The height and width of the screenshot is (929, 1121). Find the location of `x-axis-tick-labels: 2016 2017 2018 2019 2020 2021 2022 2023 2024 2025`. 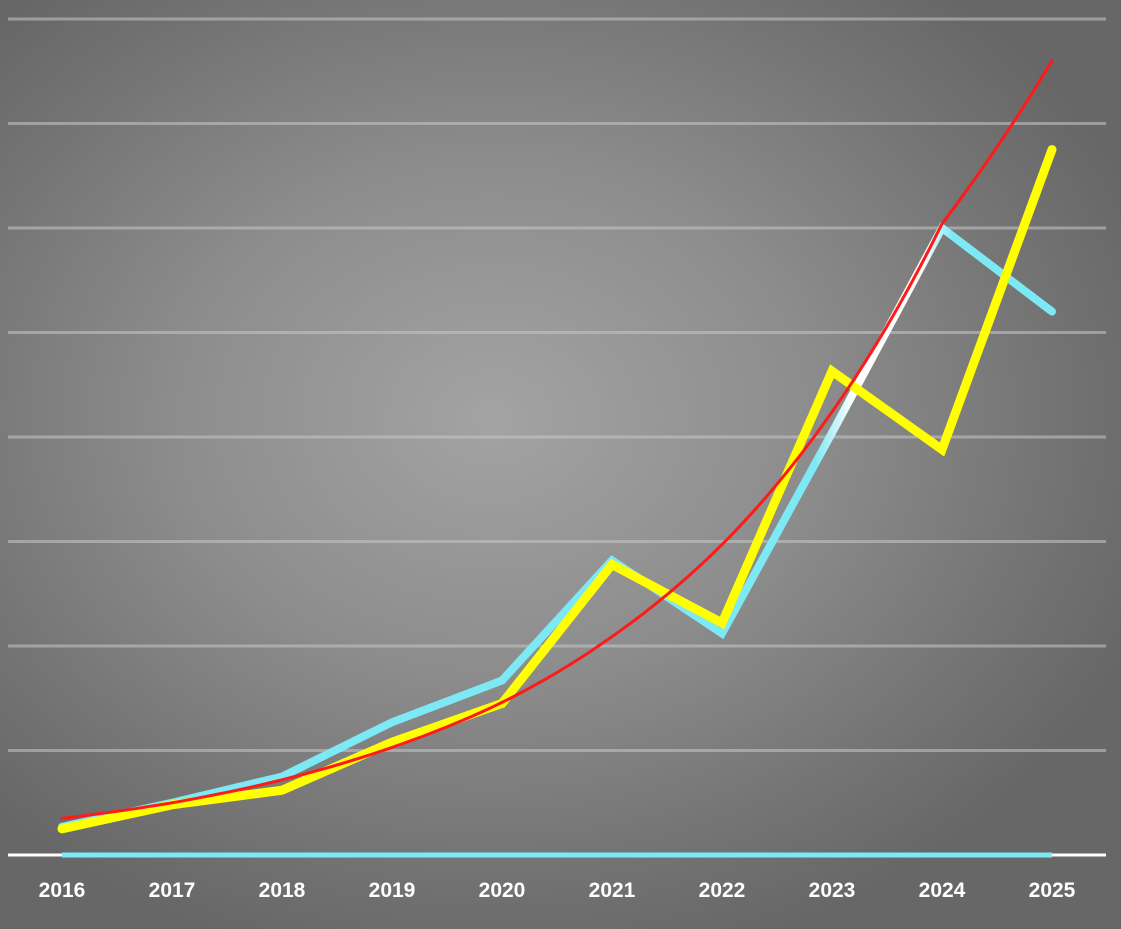

x-axis-tick-labels: 2016 2017 2018 2019 2020 2021 2022 2023 2024 2025 is located at coordinates (557, 890).